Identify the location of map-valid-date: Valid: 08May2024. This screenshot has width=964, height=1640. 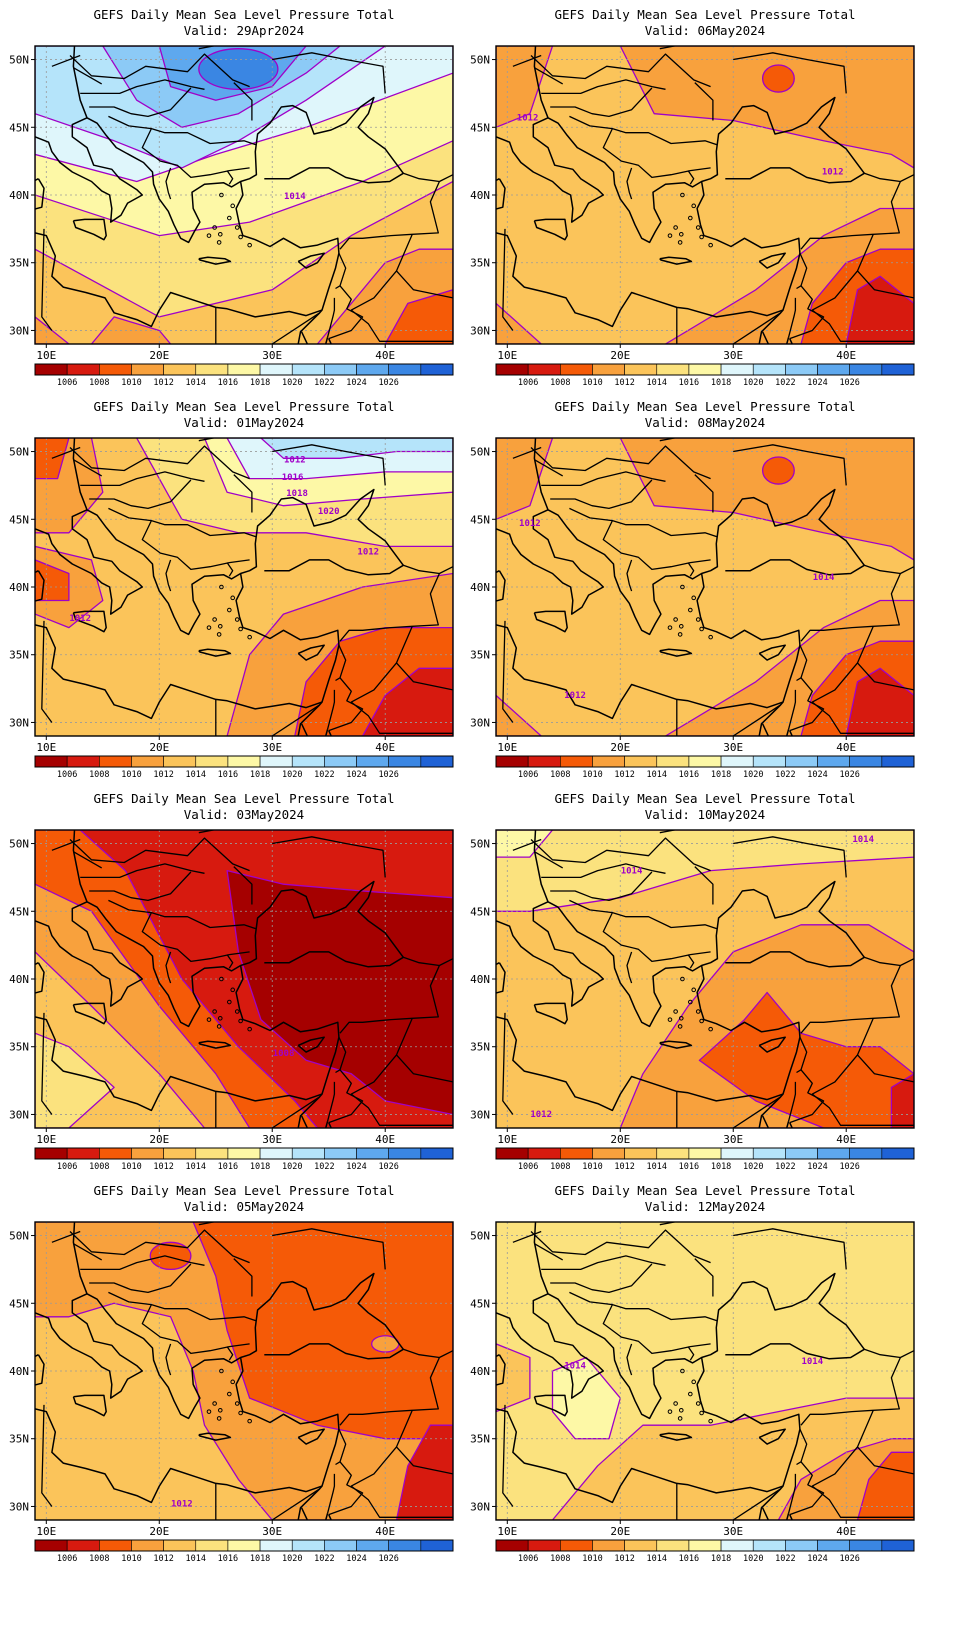
(705, 422).